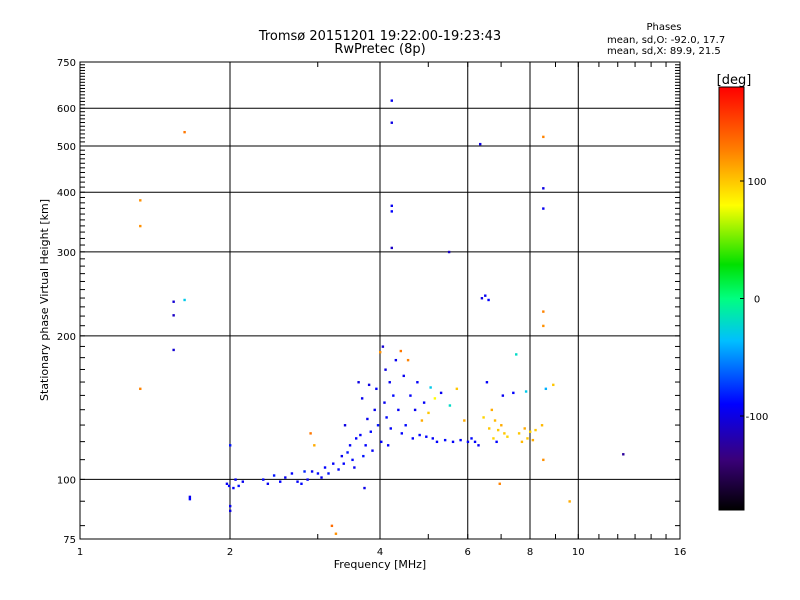 The image size is (800, 600). Describe the element at coordinates (69, 540) in the screenshot. I see `y-tick-label: 75` at that location.